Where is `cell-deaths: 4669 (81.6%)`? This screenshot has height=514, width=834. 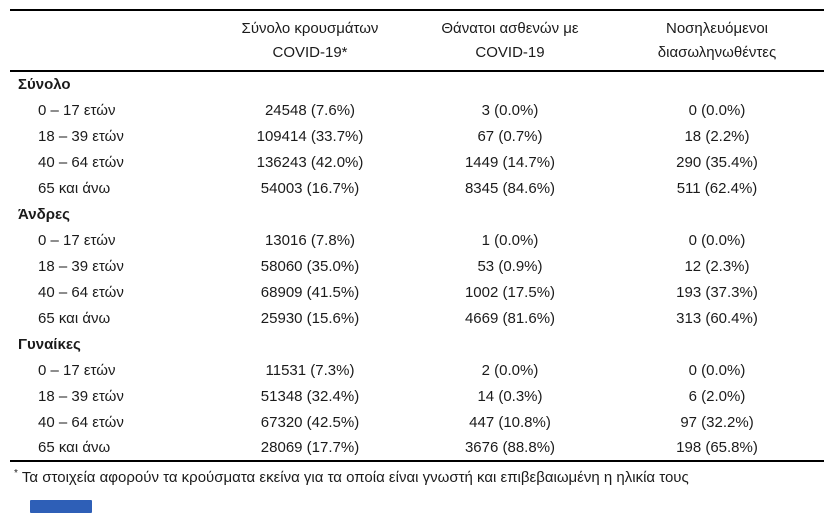 cell-deaths: 4669 (81.6%) is located at coordinates (510, 318).